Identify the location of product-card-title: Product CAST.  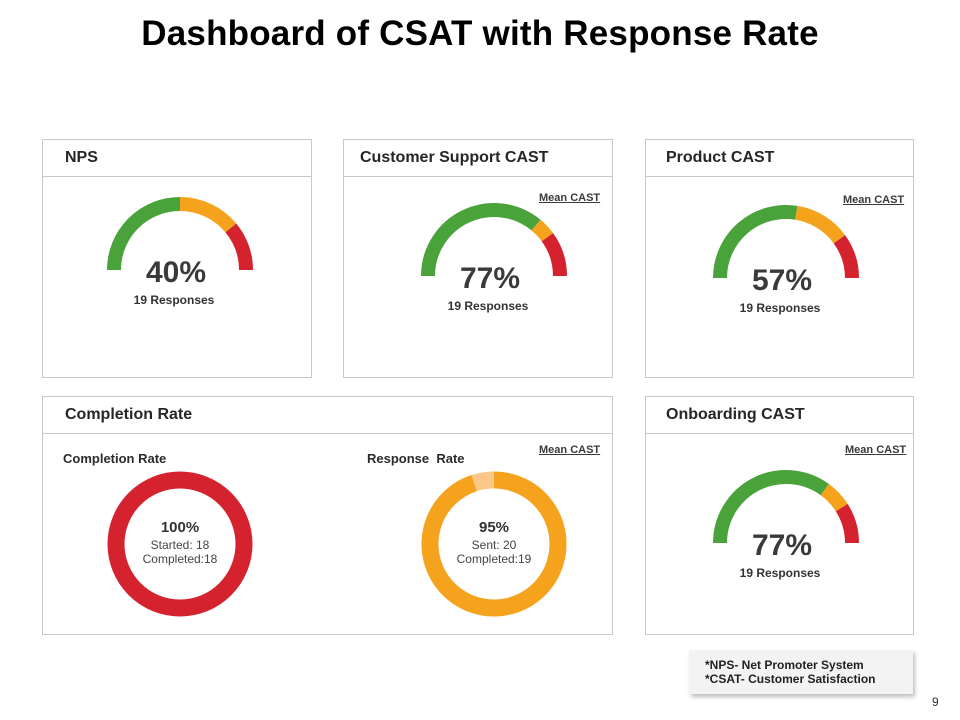
(779, 158).